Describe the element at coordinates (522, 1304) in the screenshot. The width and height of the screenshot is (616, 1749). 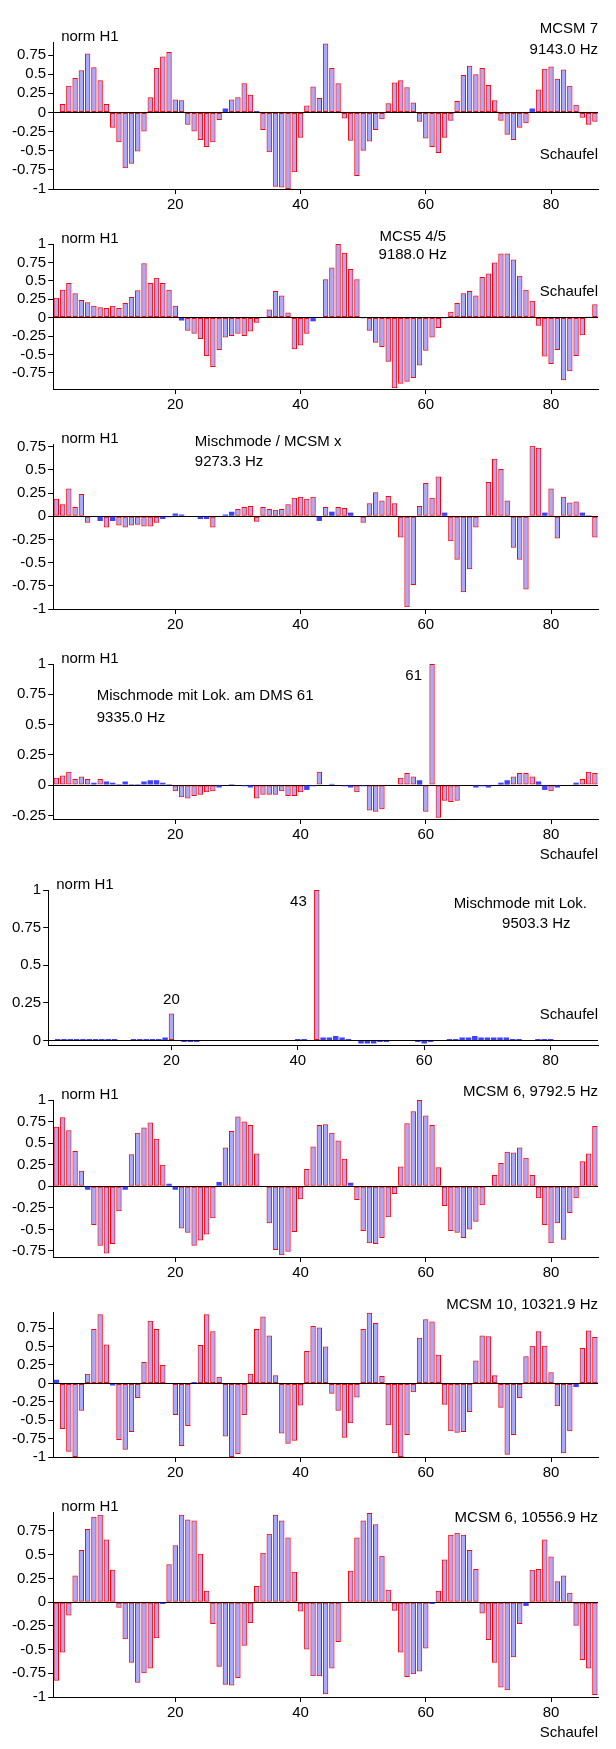
I see `chart-title: MCSM 10, 10321.9 Hz` at that location.